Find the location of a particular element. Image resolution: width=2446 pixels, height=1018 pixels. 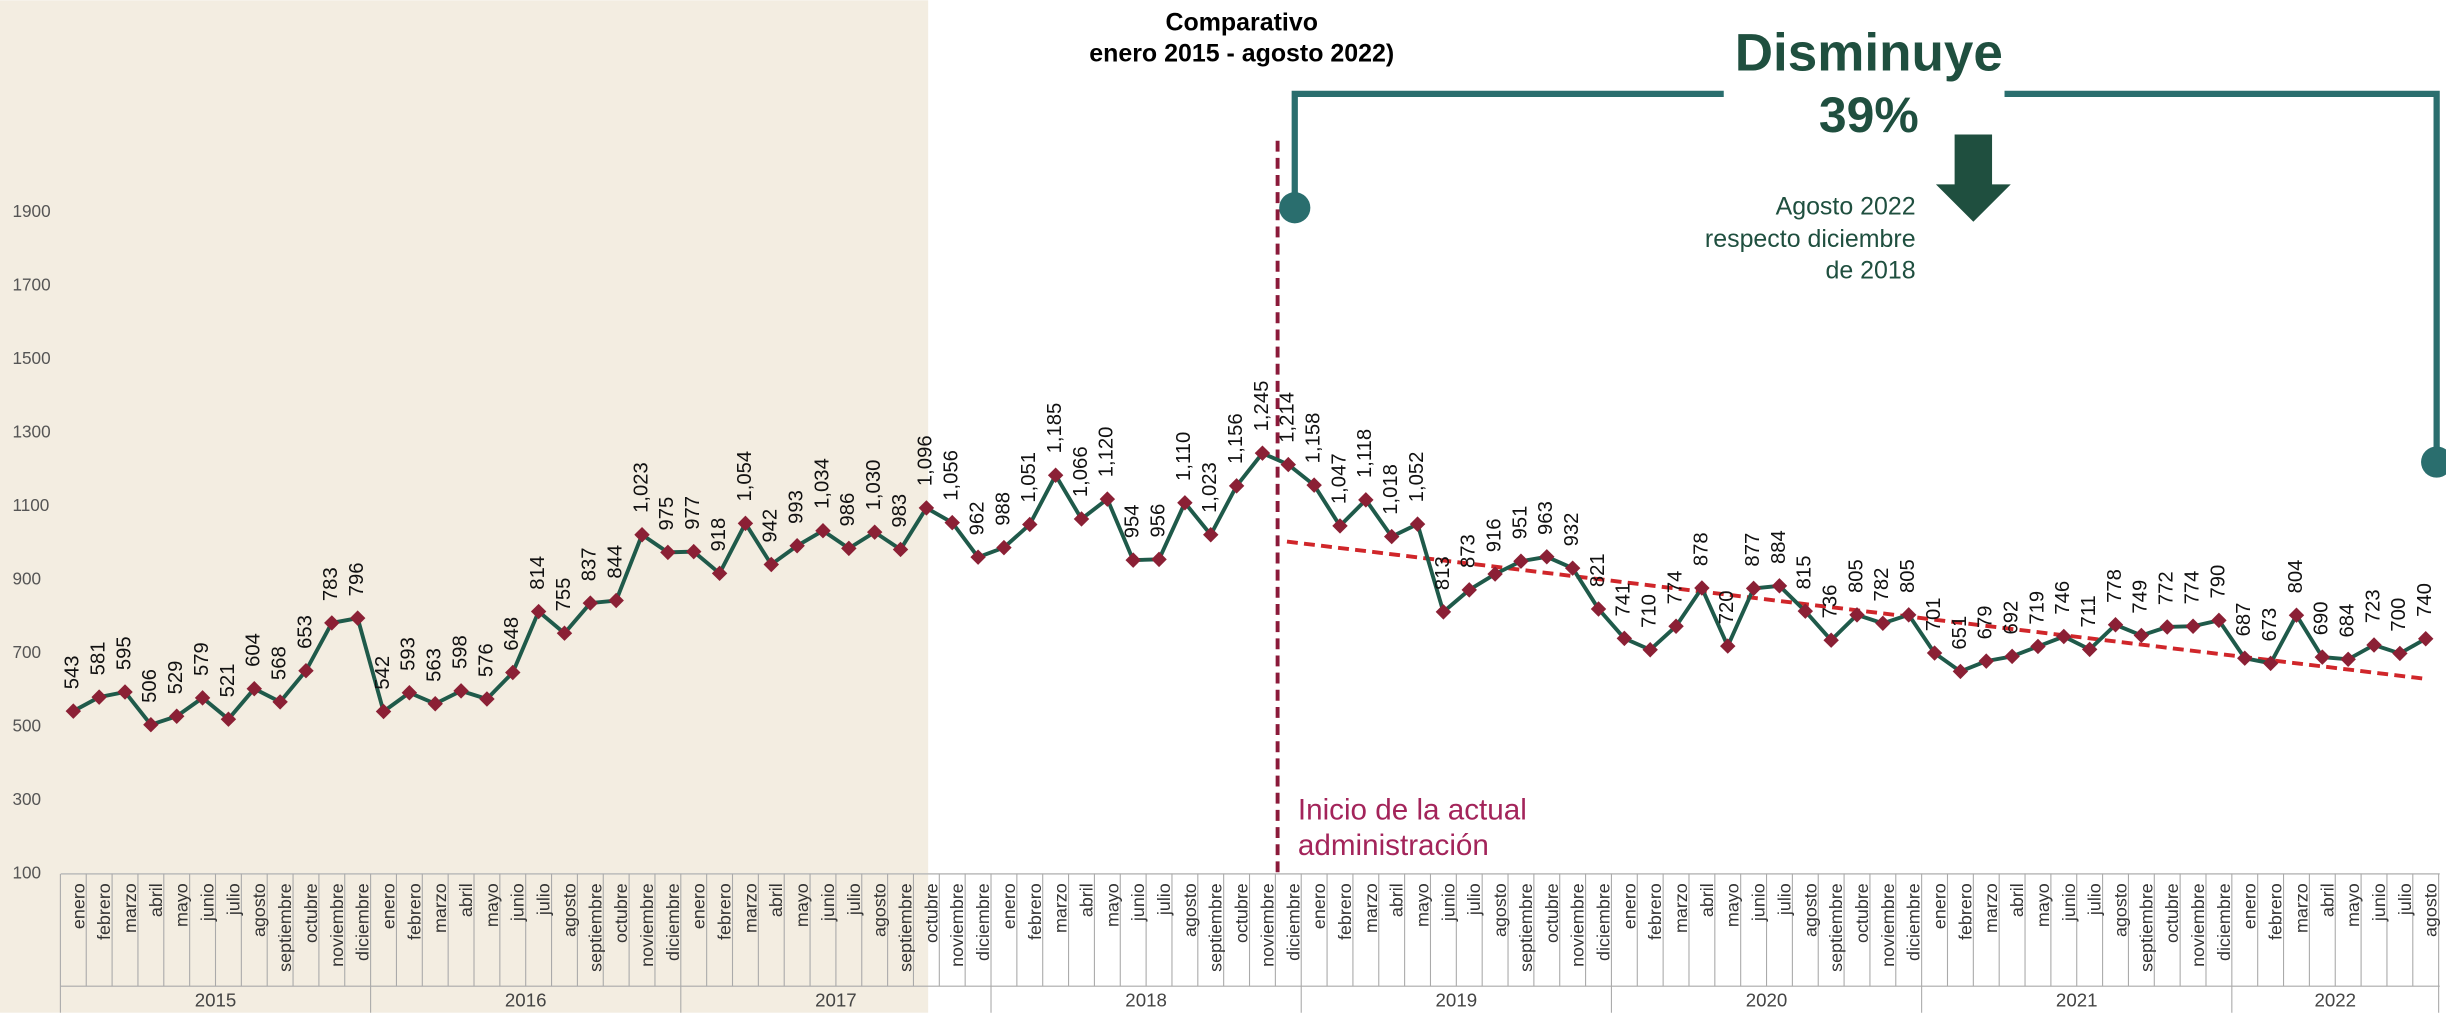

data-label: 723 is located at coordinates (2373, 606).